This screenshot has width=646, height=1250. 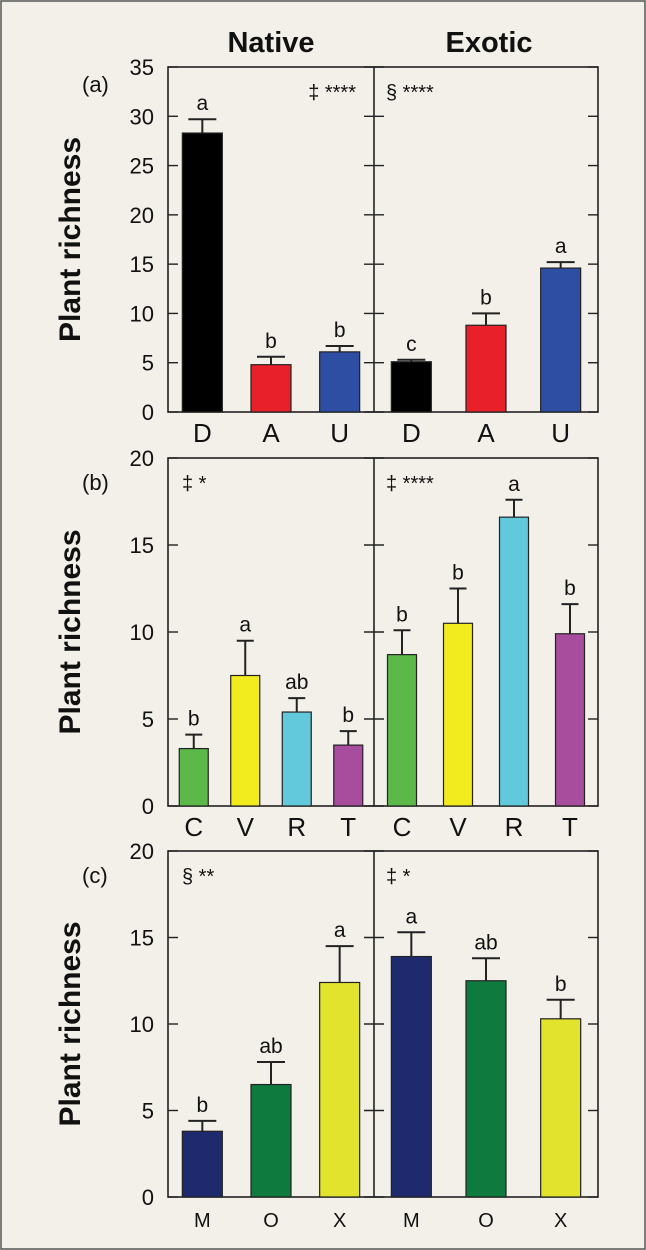 What do you see at coordinates (488, 43) in the screenshot?
I see `header-exotic: Exotic` at bounding box center [488, 43].